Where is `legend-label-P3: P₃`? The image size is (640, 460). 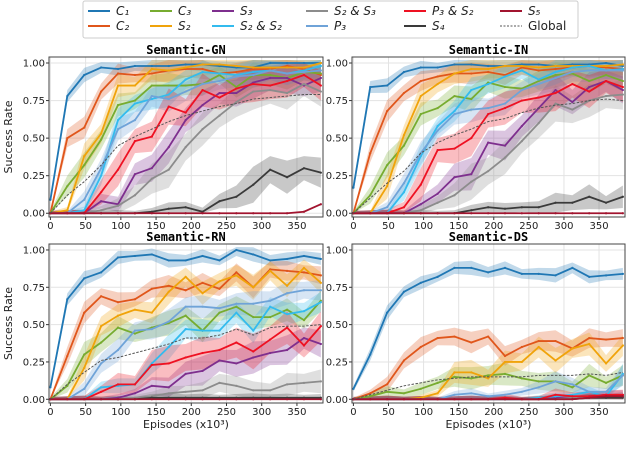
legend-label-P3: P₃ is located at coordinates (340, 26).